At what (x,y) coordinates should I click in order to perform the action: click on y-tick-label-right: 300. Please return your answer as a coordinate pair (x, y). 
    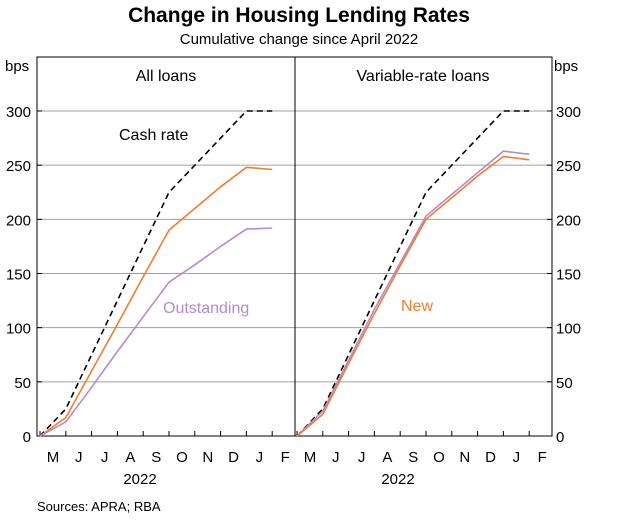
    Looking at the image, I should click on (568, 112).